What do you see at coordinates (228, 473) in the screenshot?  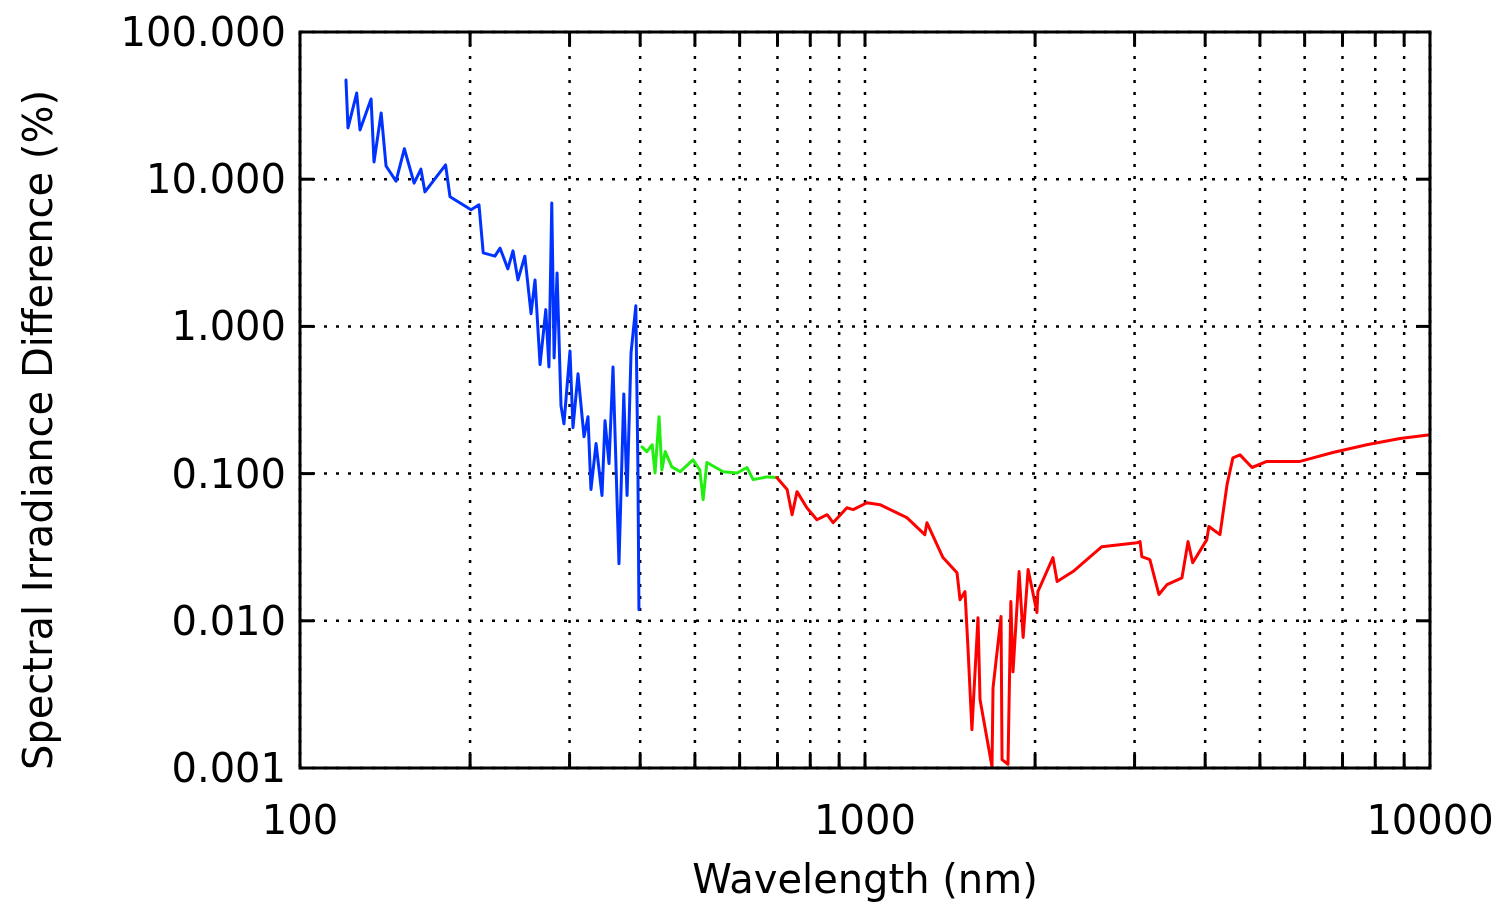 I see `y-tick-label: 0.100` at bounding box center [228, 473].